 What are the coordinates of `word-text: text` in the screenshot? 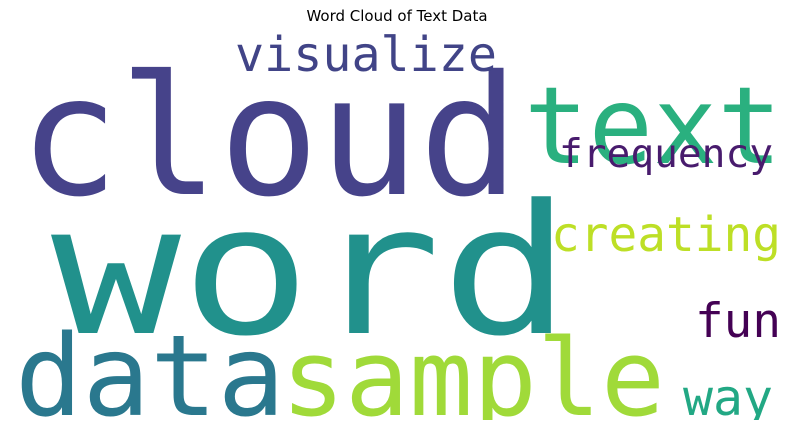 It's located at (653, 127).